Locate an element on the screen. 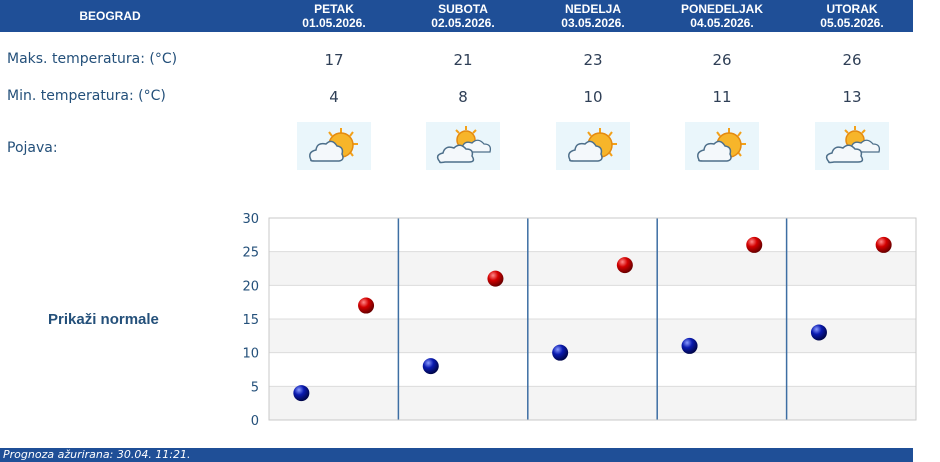  day-name: NEDELJA is located at coordinates (592, 9).